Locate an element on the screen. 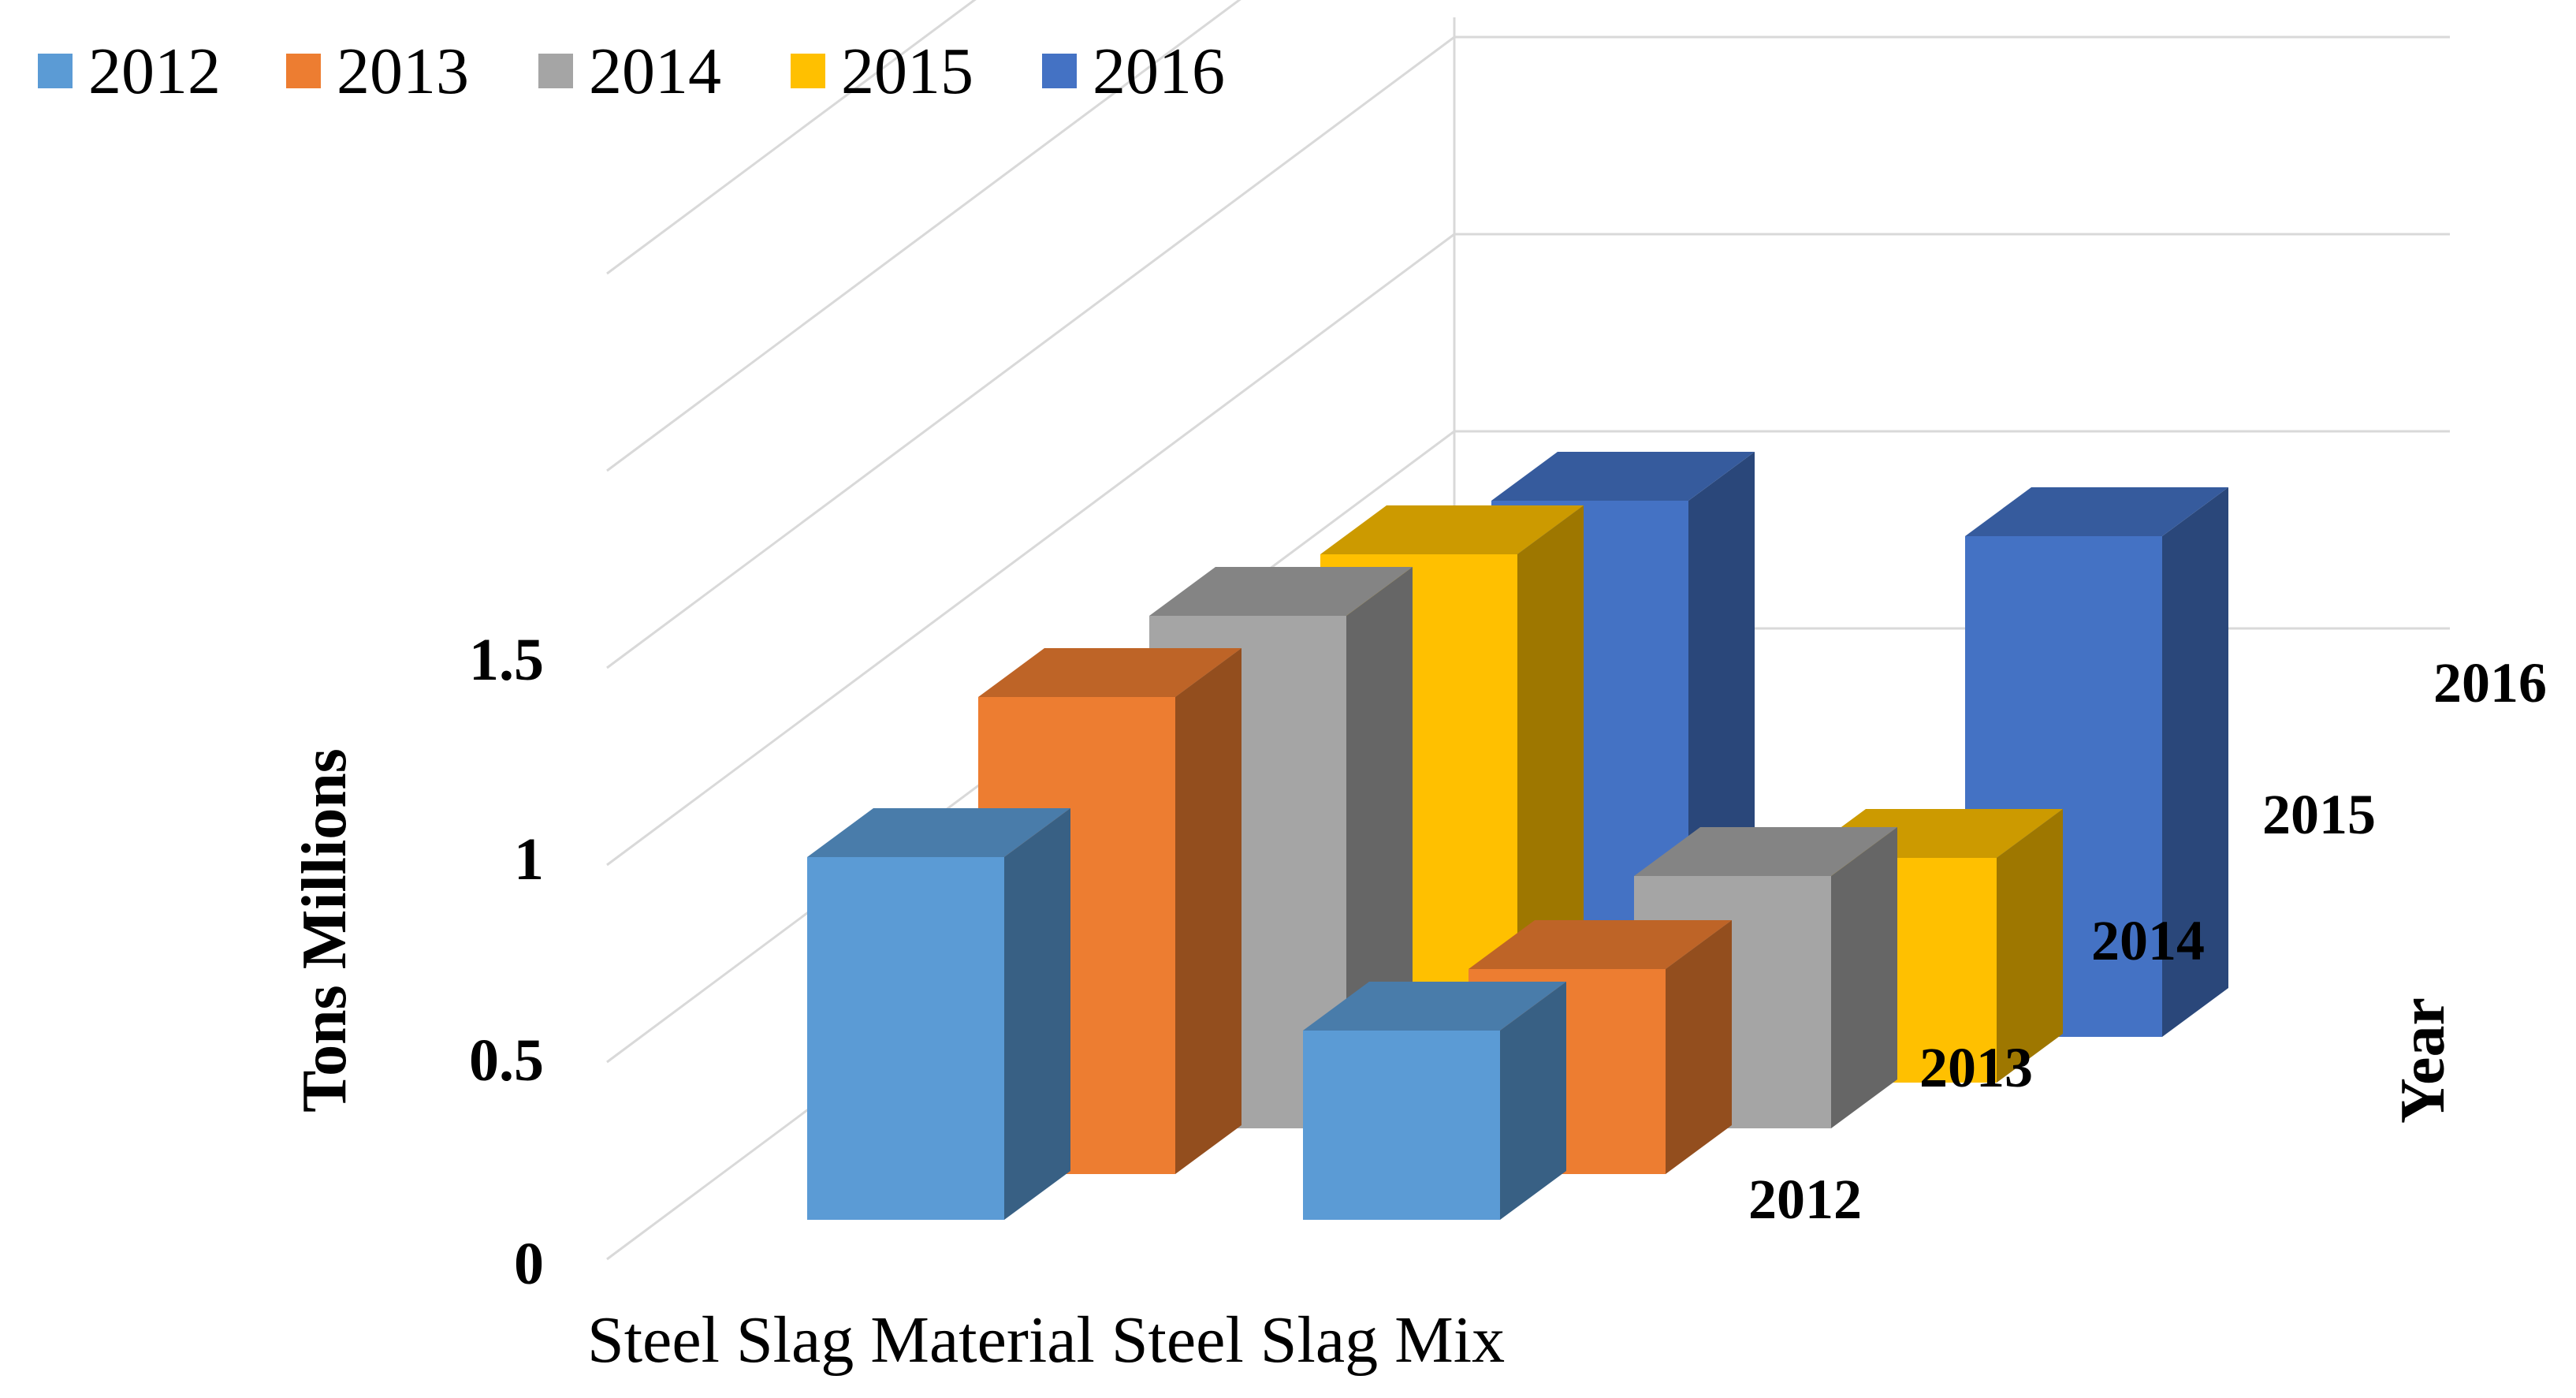 The height and width of the screenshot is (1398, 2576). y-tick-label: 1.5 is located at coordinates (506, 660).